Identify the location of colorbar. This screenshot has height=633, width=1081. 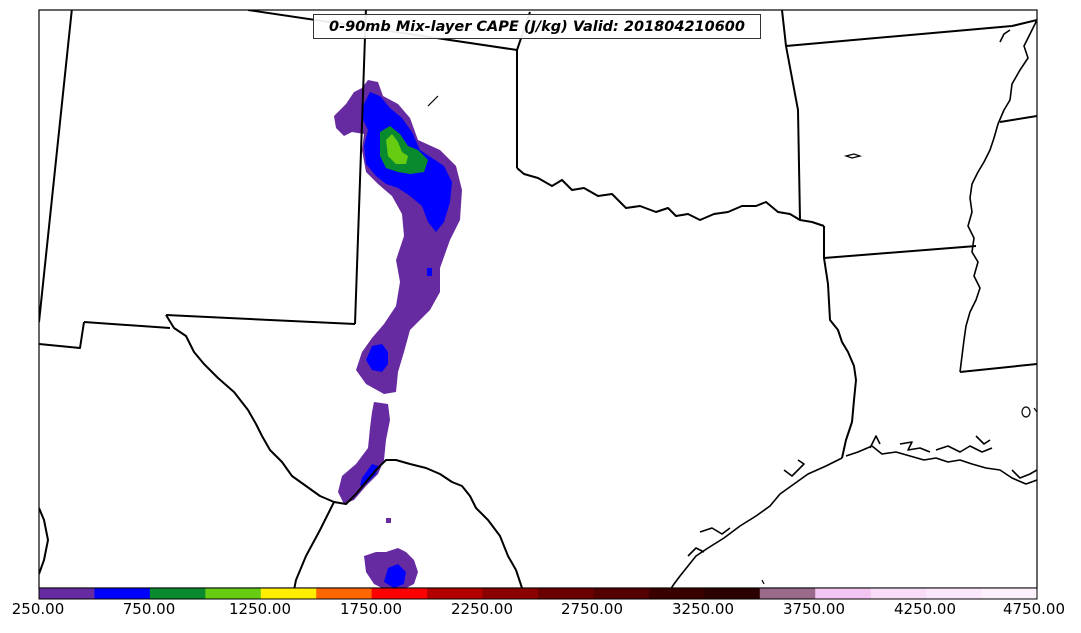
(538, 593).